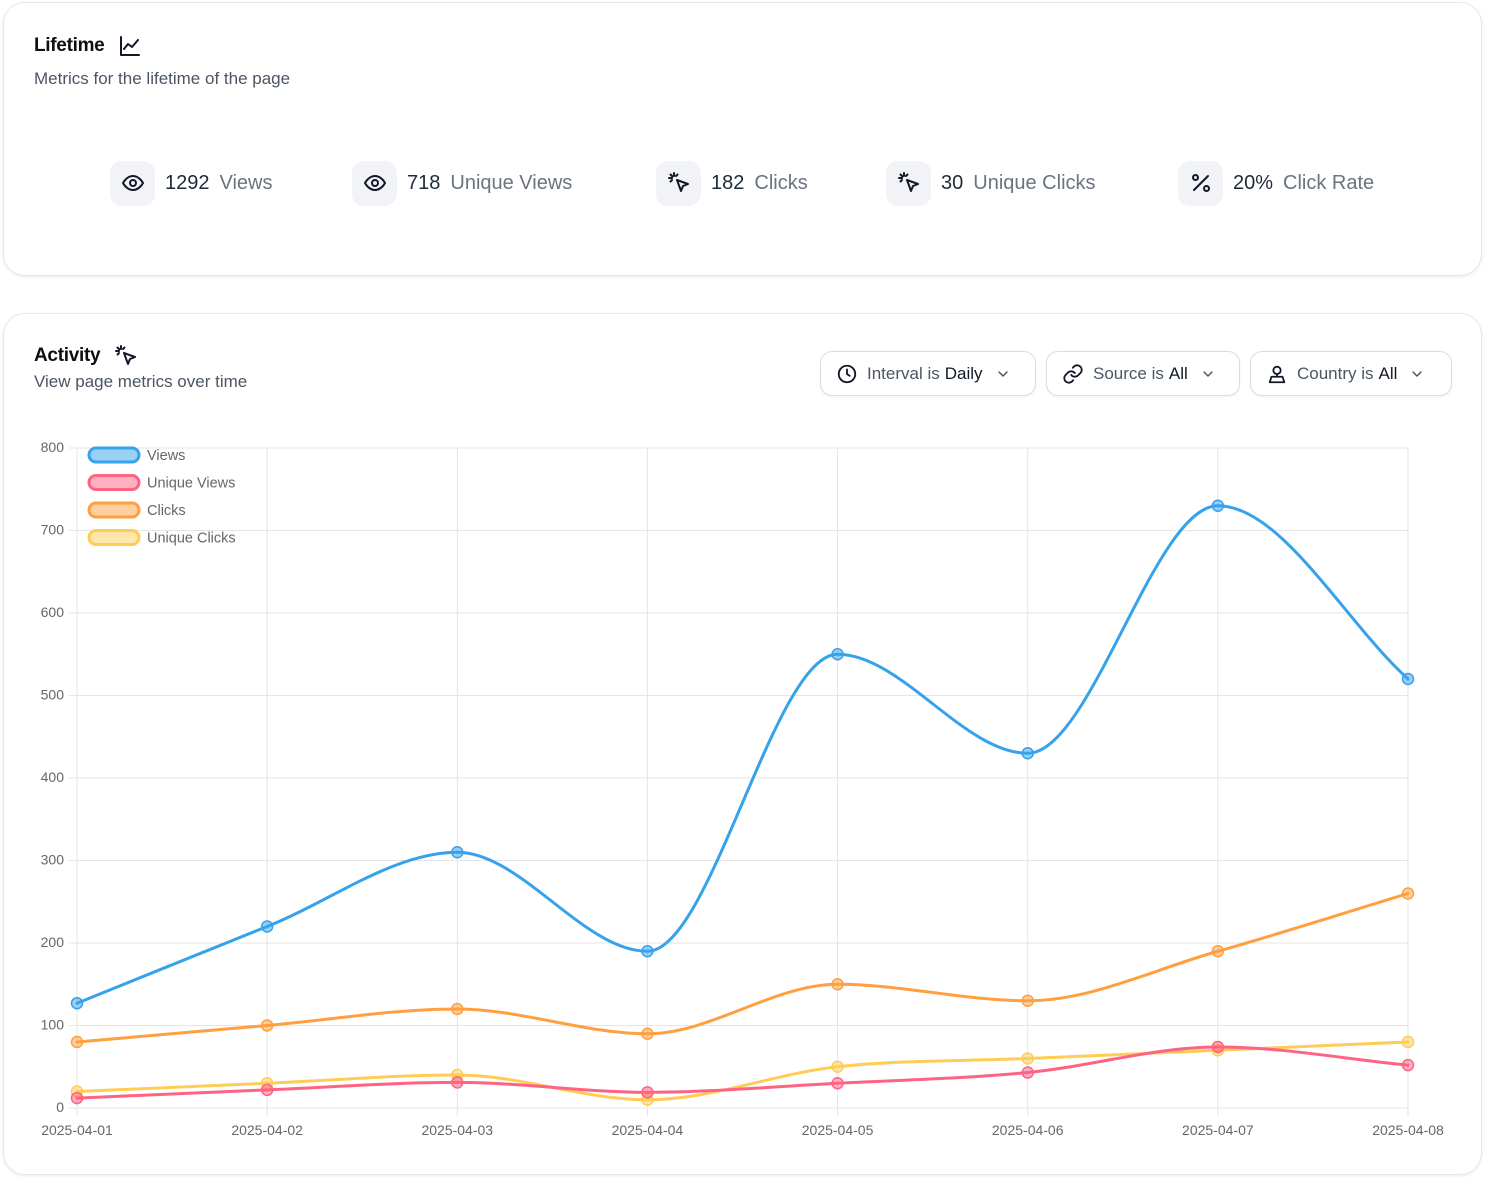  I want to click on metric-label: Views, so click(246, 182).